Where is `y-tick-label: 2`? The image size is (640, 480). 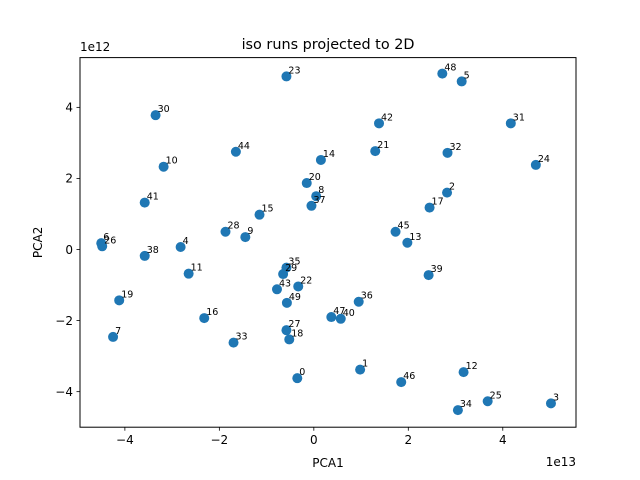 y-tick-label: 2 is located at coordinates (69, 179).